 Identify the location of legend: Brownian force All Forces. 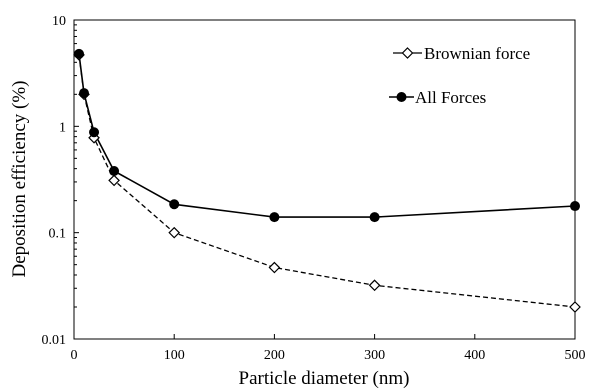
(459, 75).